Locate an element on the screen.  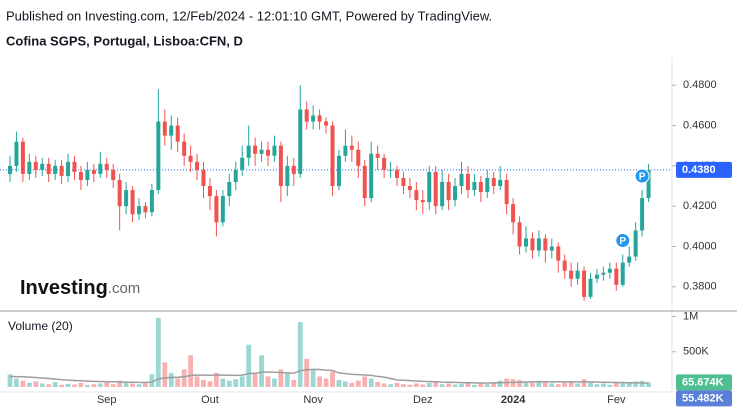
watermark-suffix: .com is located at coordinates (124, 288).